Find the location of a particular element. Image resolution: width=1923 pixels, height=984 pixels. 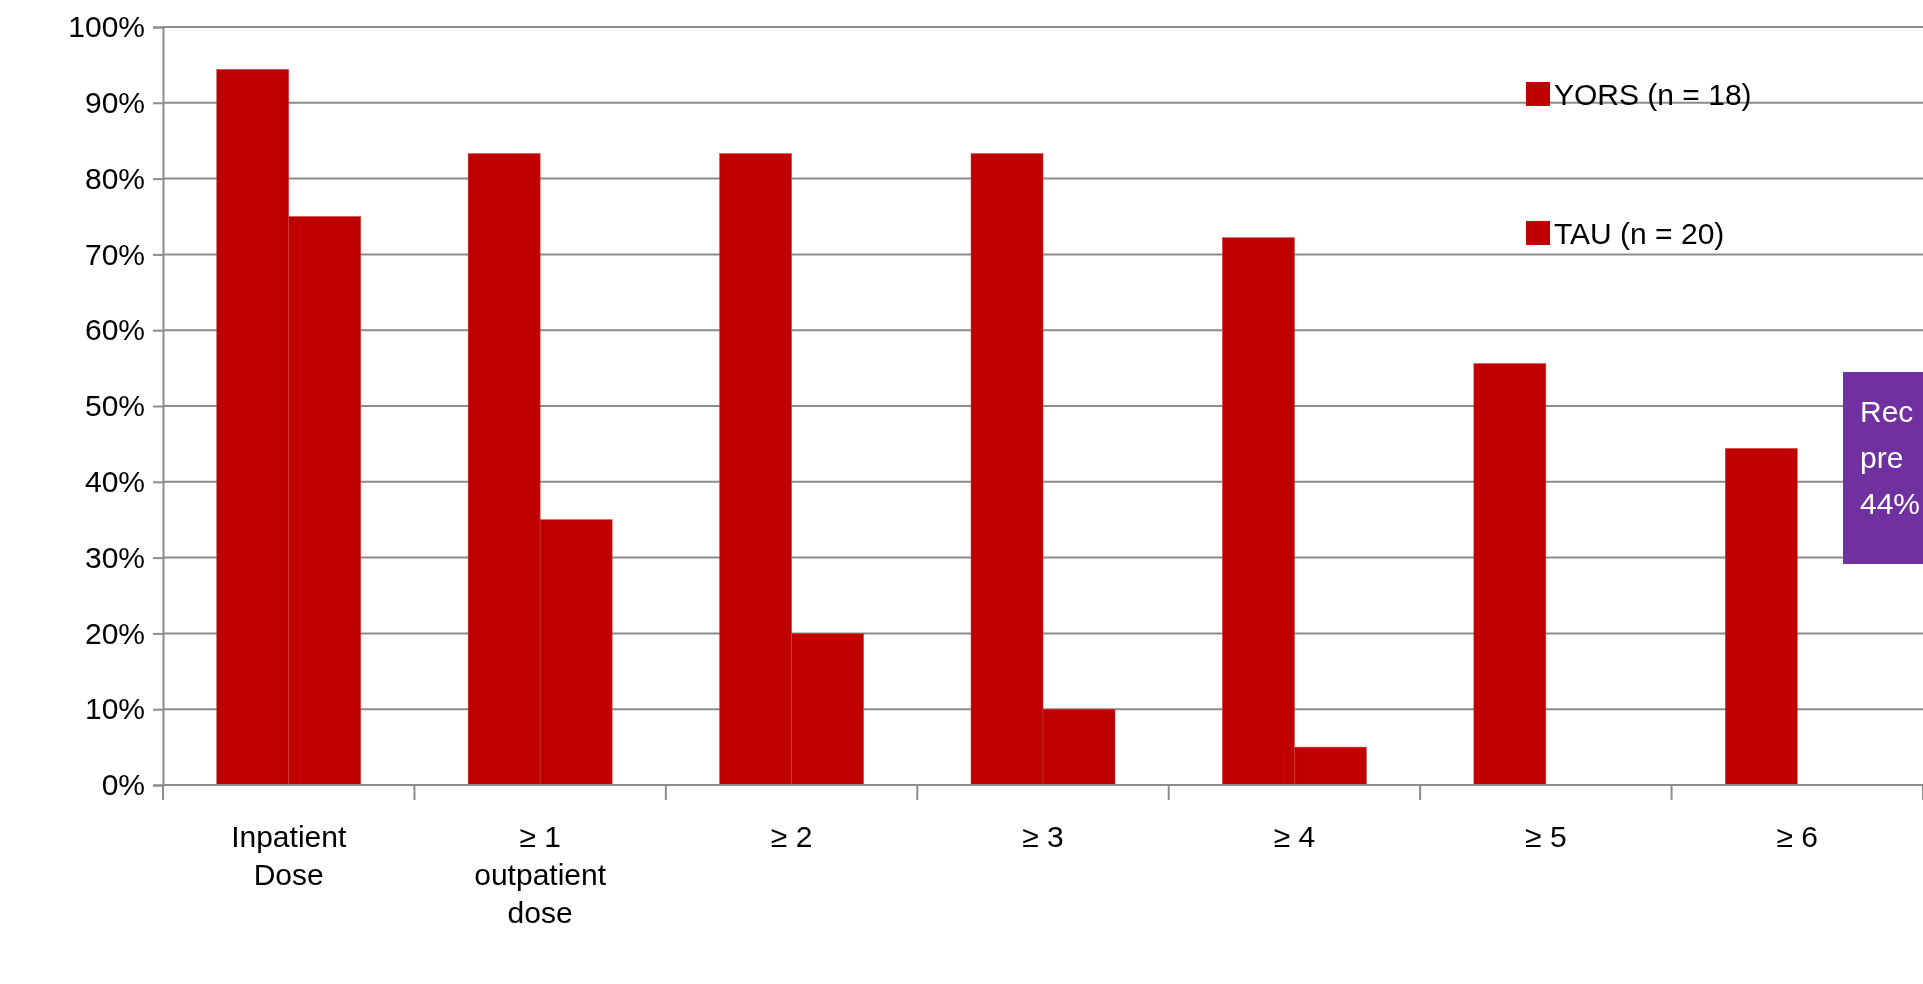

legend-label: TAU (n = 20) is located at coordinates (1639, 233).